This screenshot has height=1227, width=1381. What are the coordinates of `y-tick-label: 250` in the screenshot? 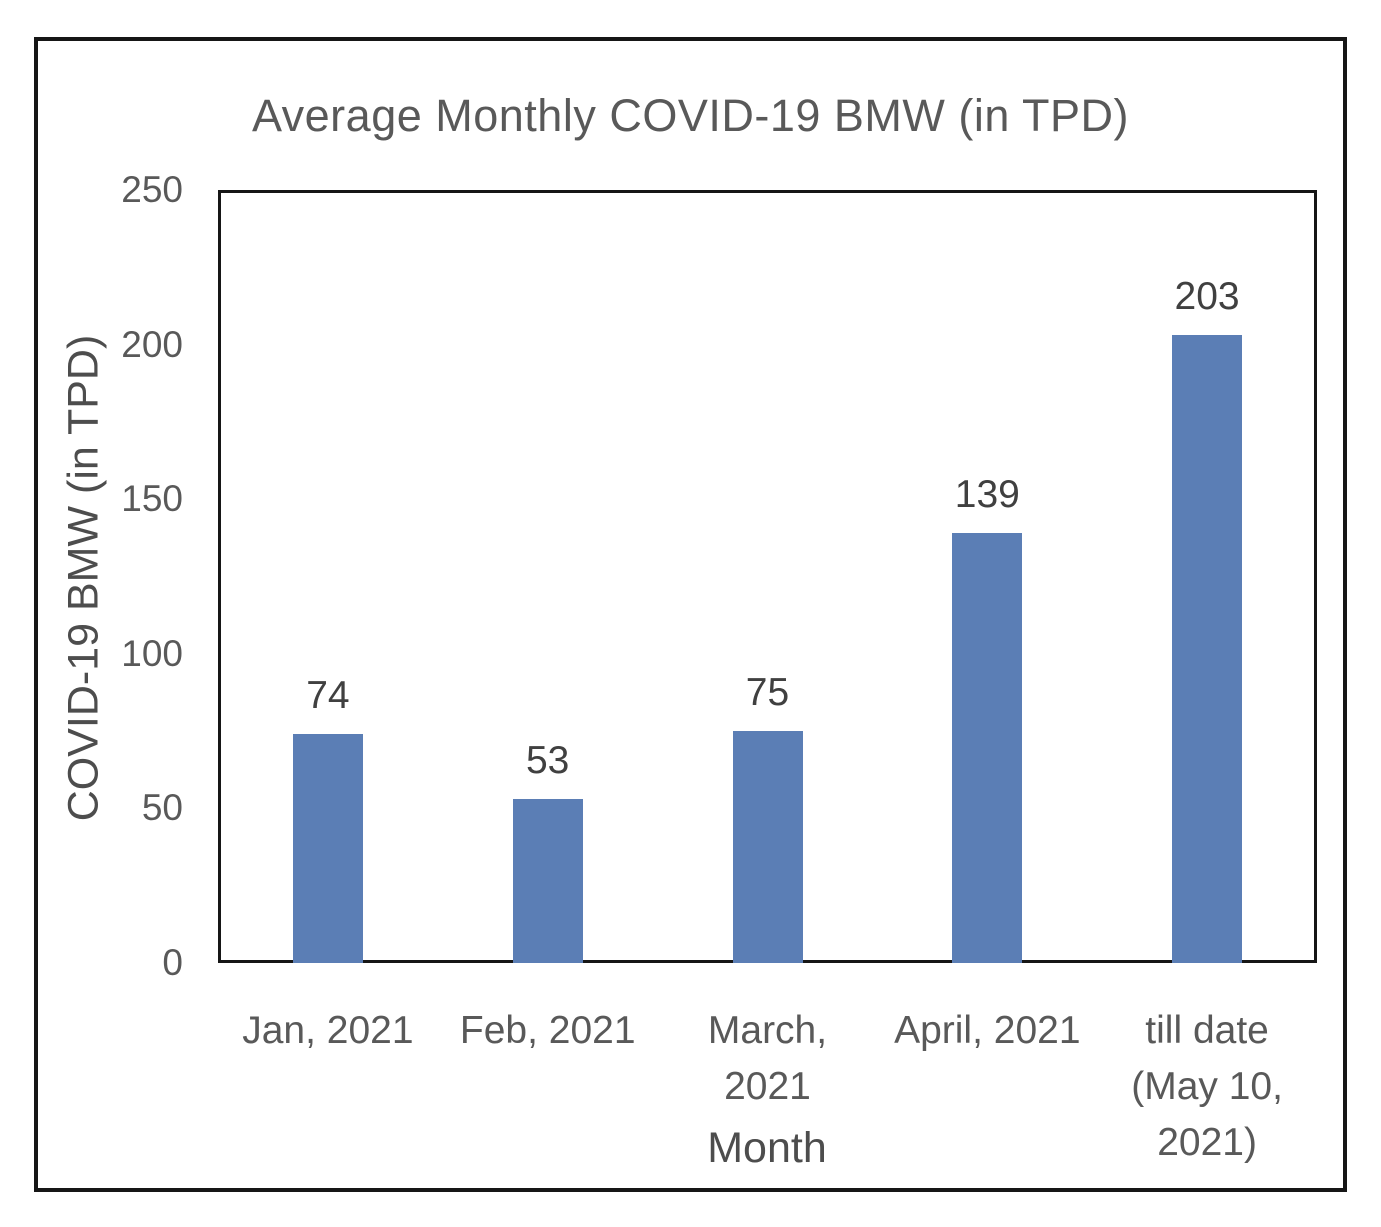 It's located at (152, 189).